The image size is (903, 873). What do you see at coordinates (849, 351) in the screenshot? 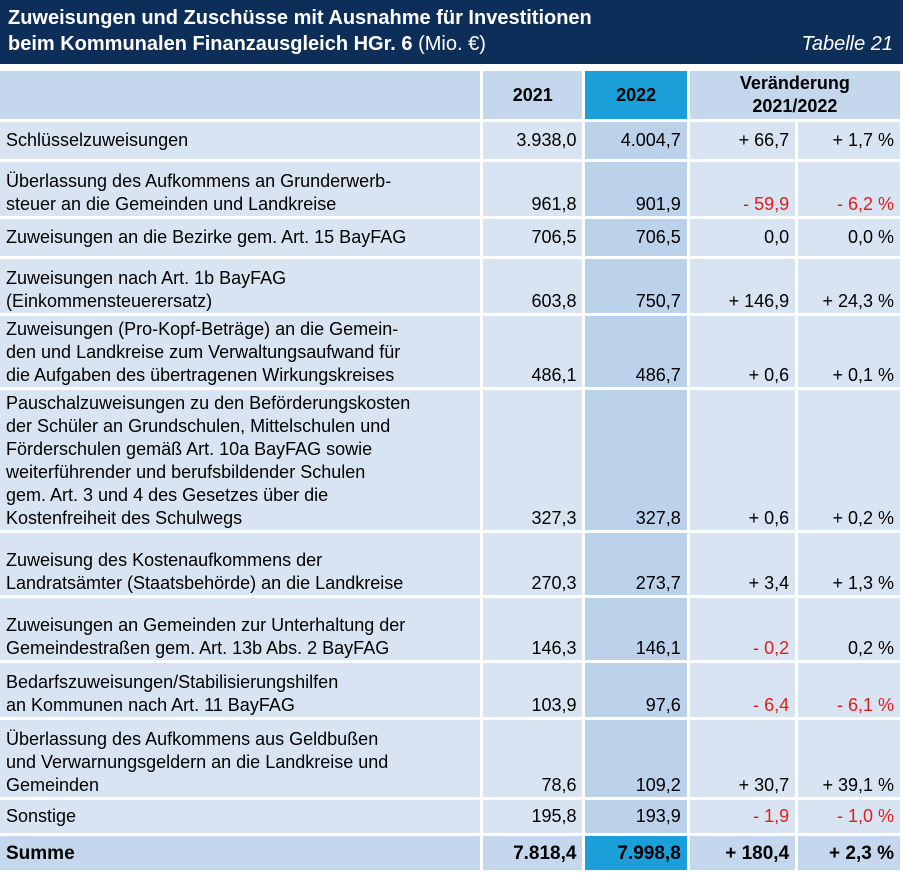
I see `change-percent: + 0,1 %` at bounding box center [849, 351].